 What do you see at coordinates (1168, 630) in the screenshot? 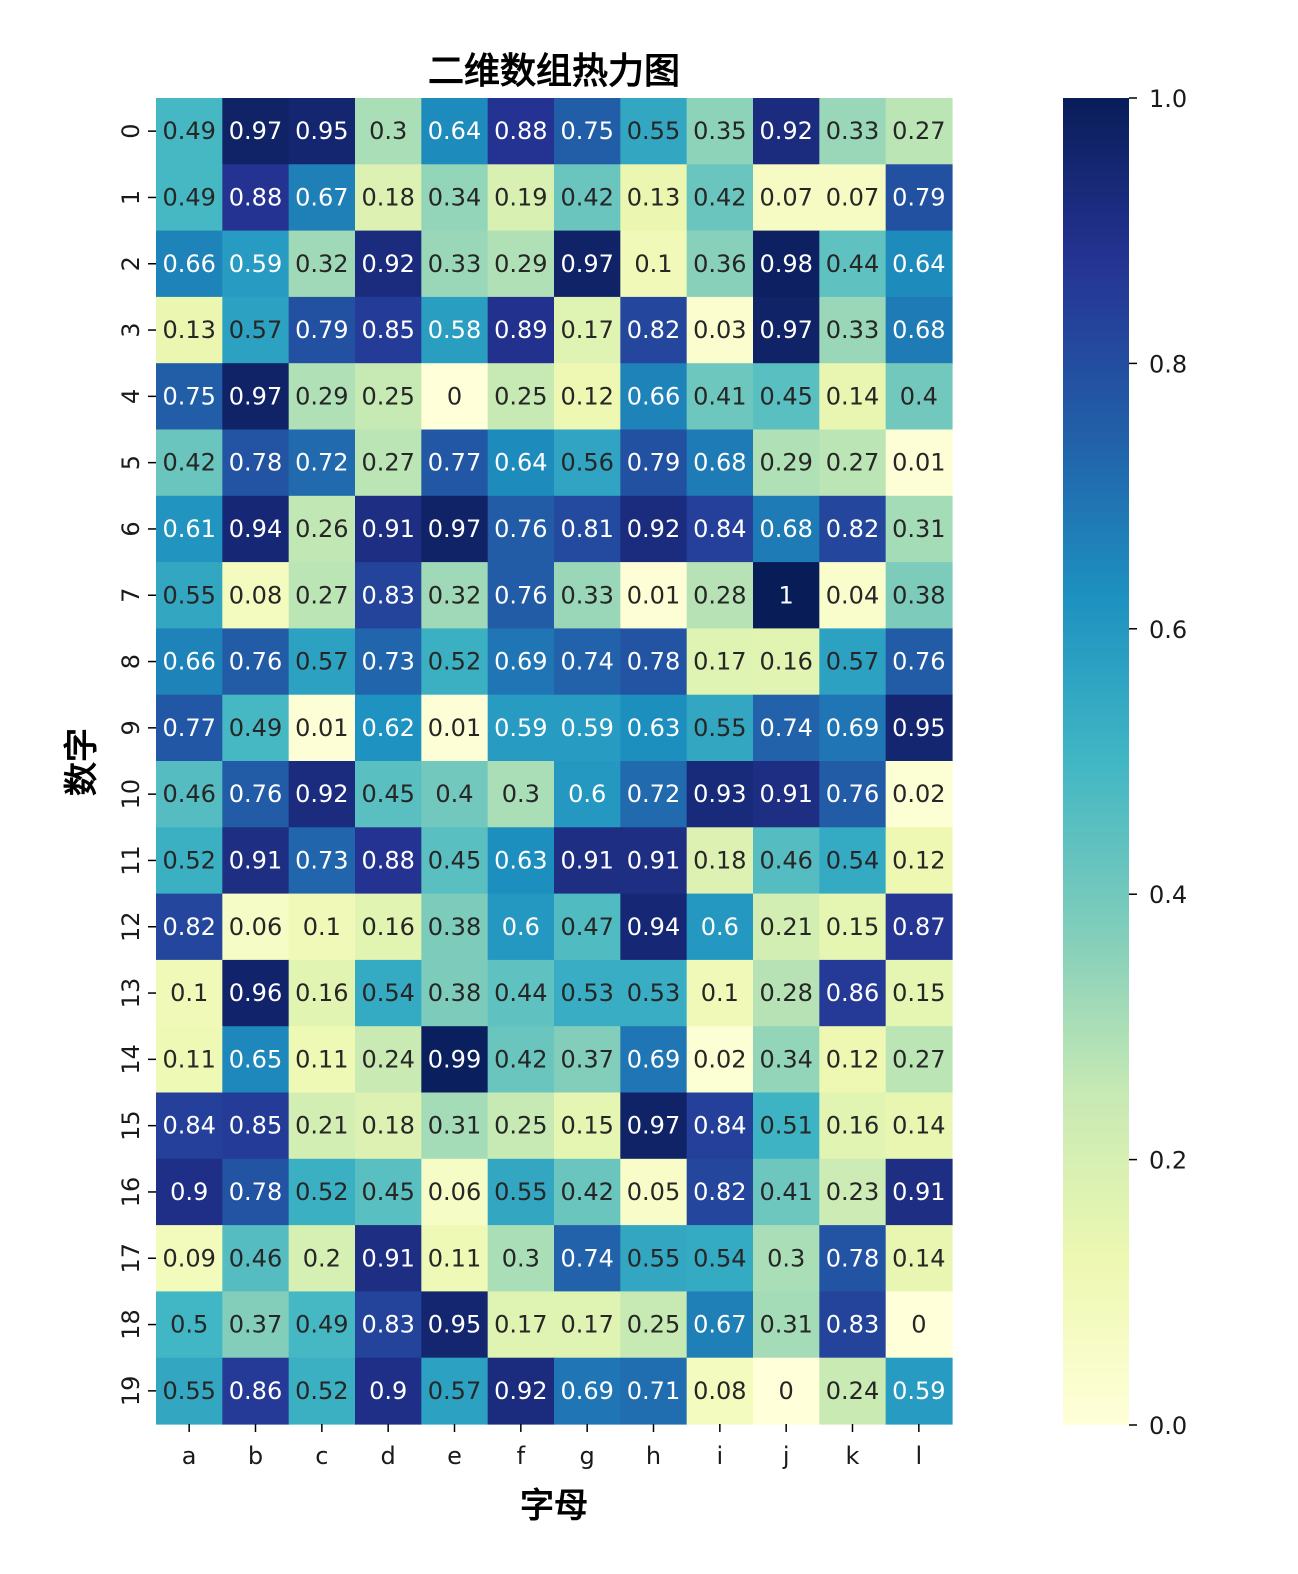
I see `colorbar-tick-label: 0.6` at bounding box center [1168, 630].